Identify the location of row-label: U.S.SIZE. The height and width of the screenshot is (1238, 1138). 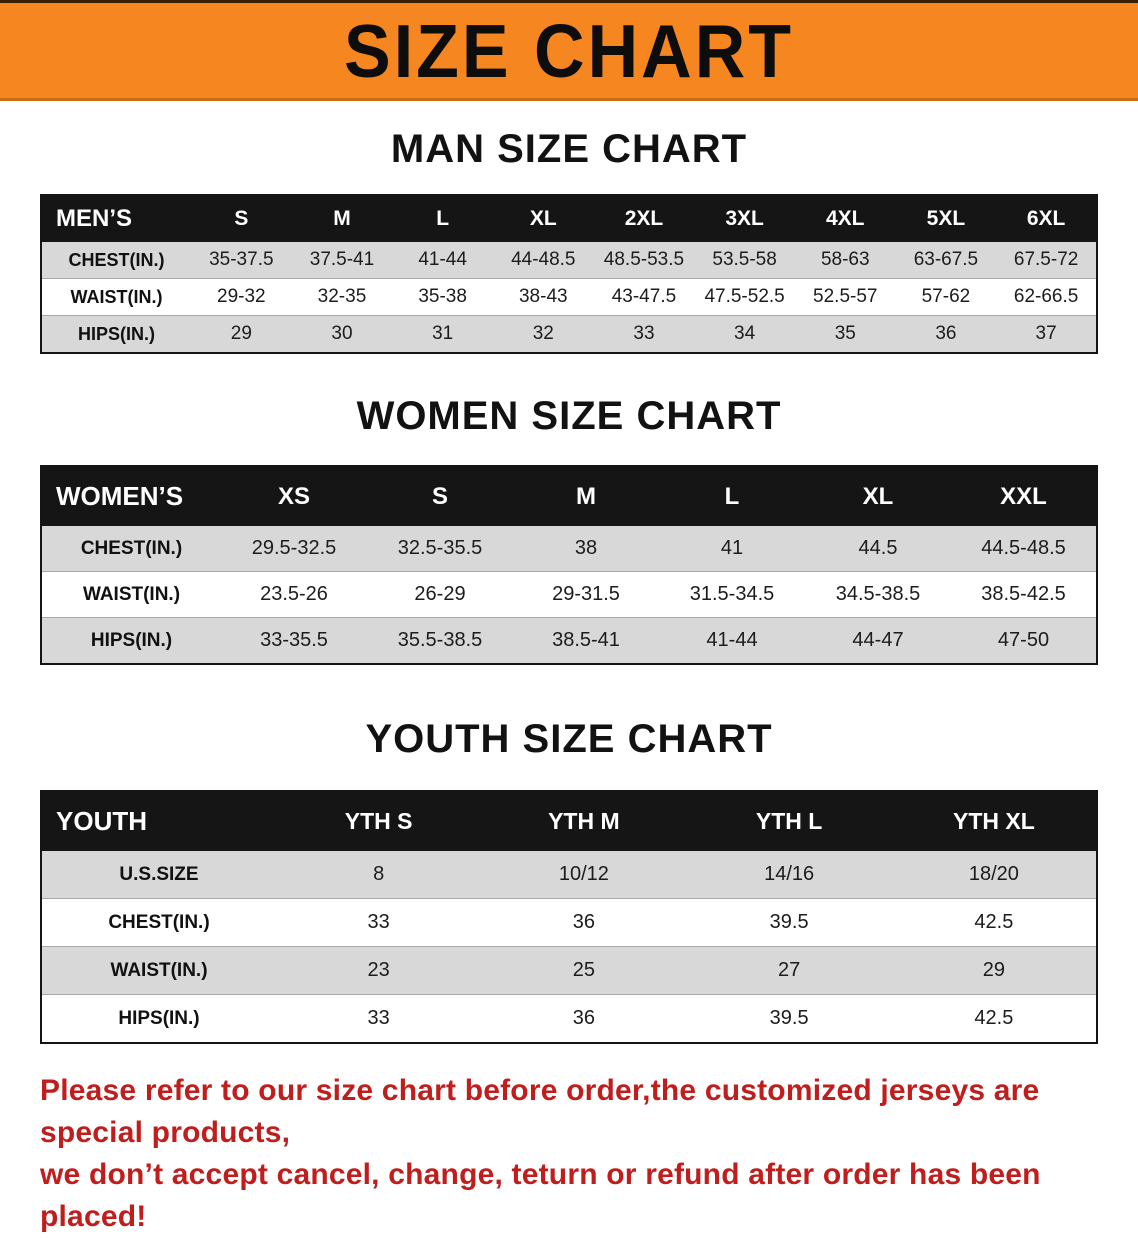
(158, 875).